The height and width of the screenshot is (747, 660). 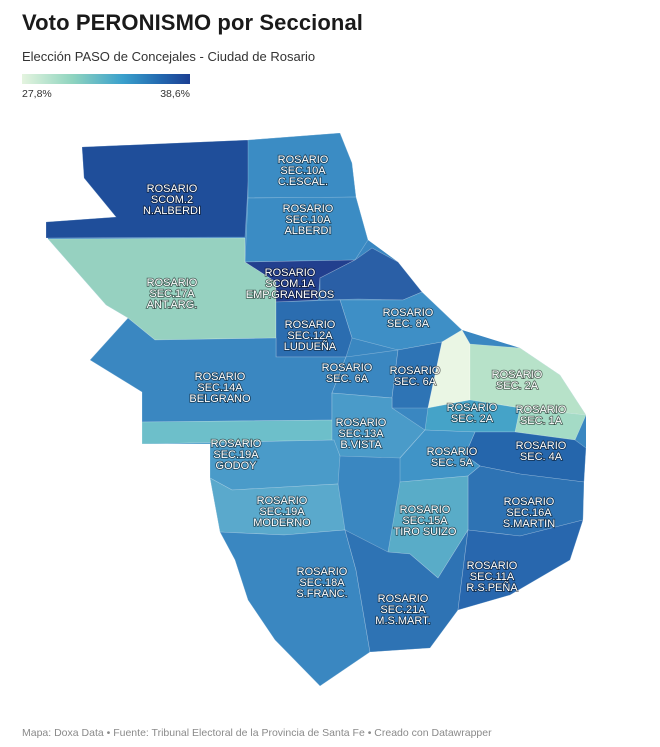 I want to click on zone-label-line: SEC.15A, so click(x=425, y=521).